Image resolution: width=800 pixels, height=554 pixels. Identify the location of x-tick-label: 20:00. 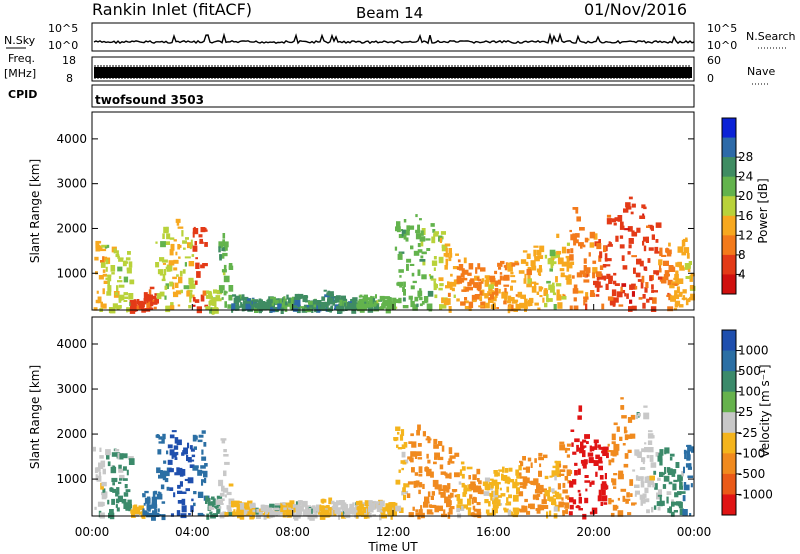
(593, 532).